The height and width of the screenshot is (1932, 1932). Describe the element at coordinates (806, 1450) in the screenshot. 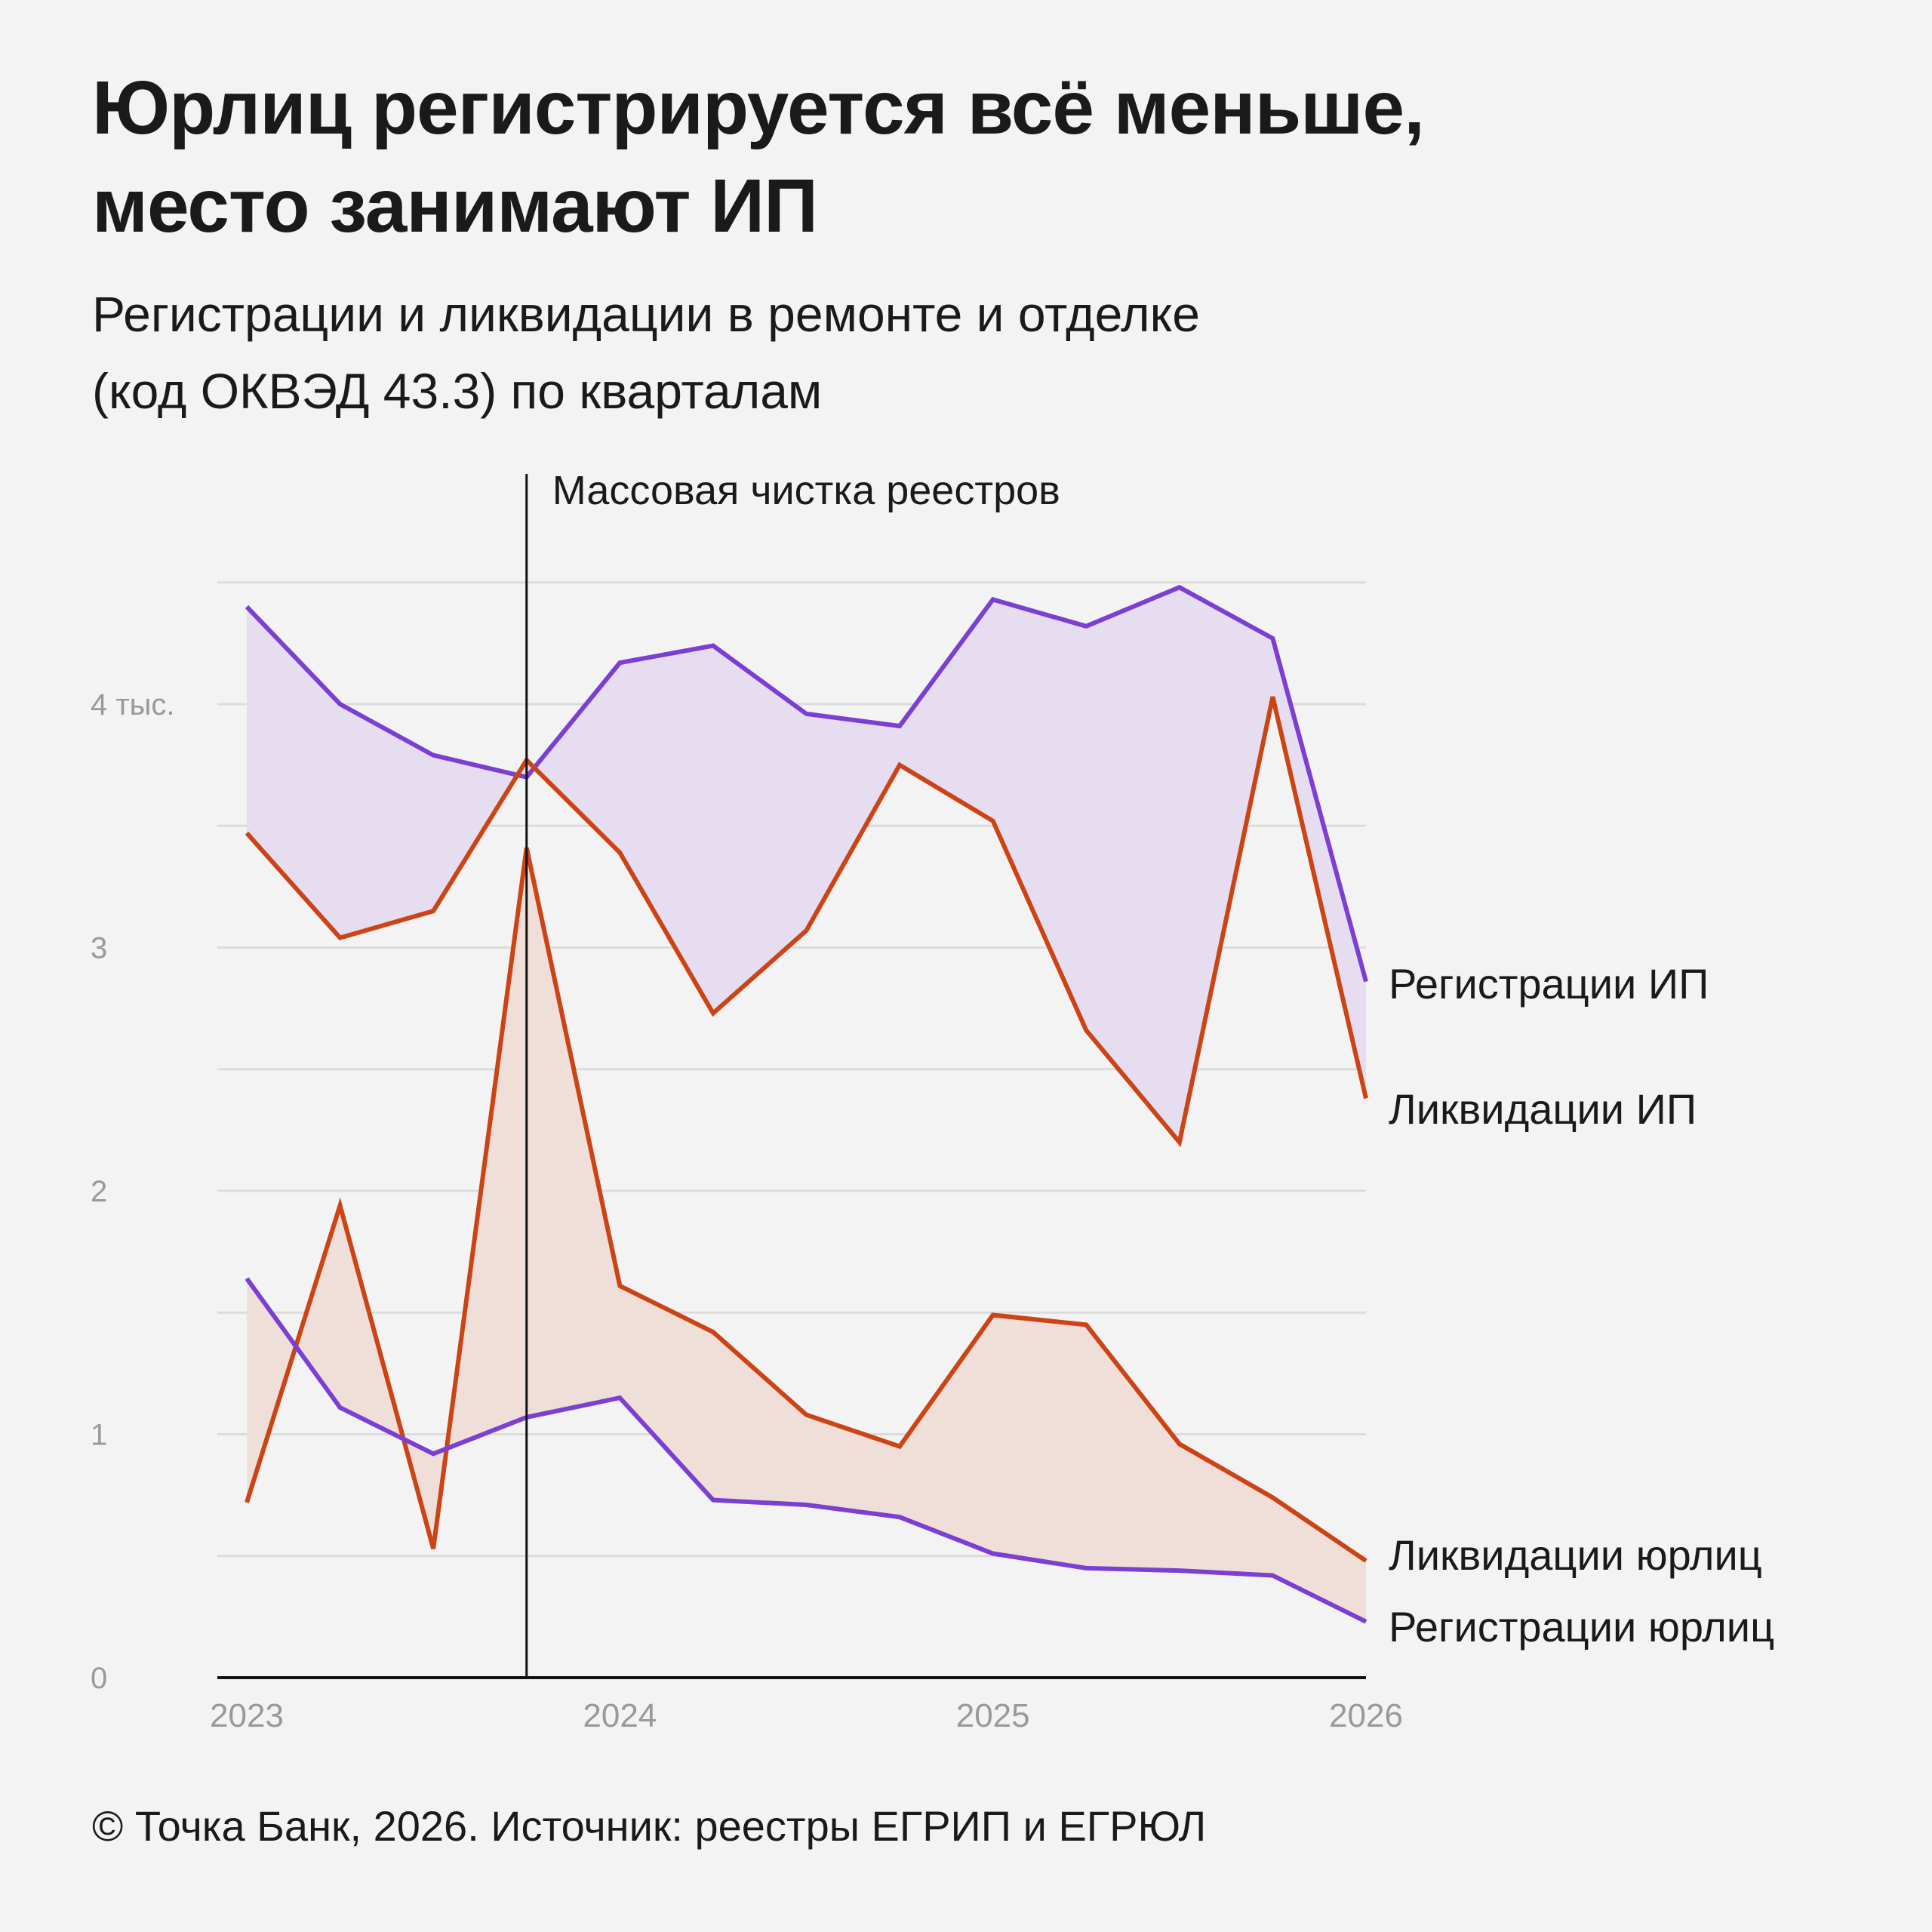

I see `legal-registrations-line` at that location.